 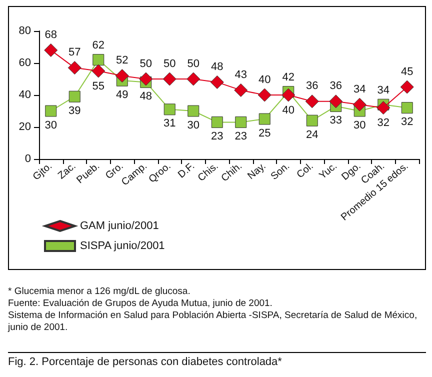 I want to click on text: * Glucemia menor a 126 mg/dL de glucosa., so click(x=100, y=292).